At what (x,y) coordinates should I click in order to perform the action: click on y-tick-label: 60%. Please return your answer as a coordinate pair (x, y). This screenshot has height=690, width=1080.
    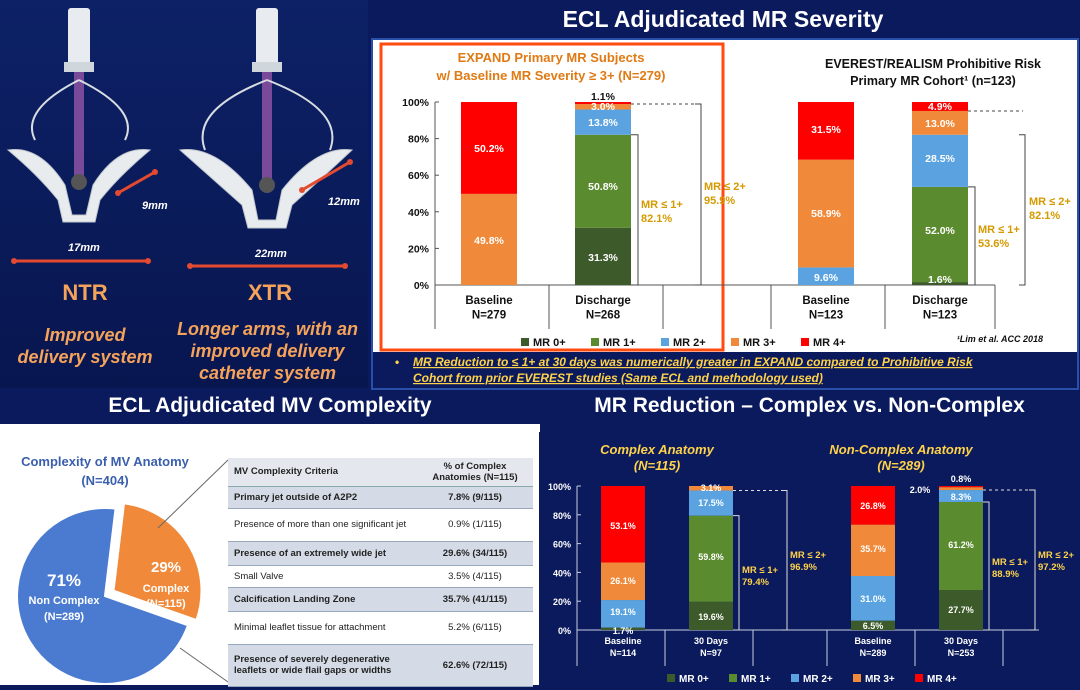
    Looking at the image, I should click on (419, 176).